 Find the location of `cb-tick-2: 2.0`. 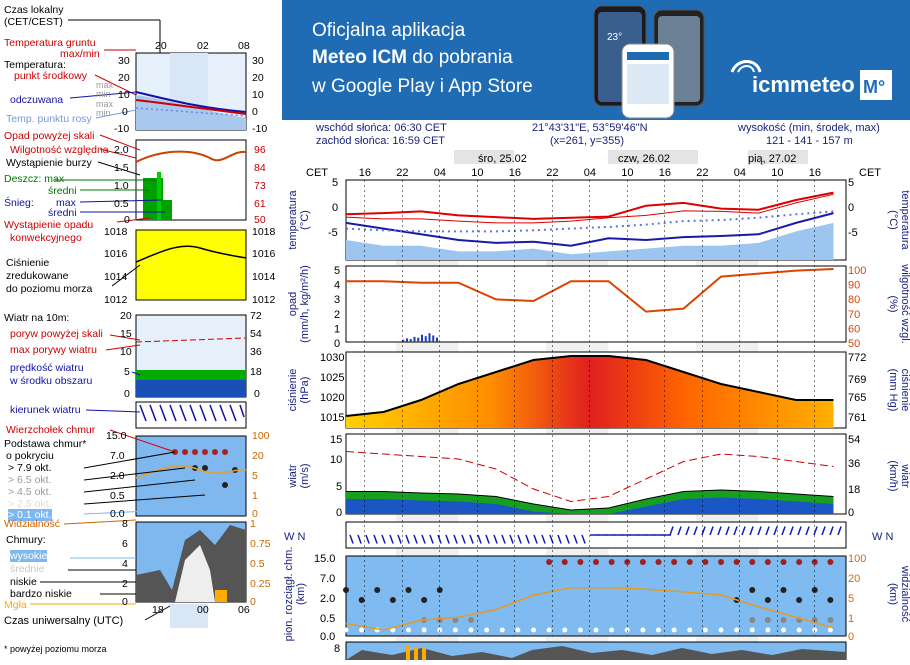

cb-tick-2: 2.0 is located at coordinates (327, 599).